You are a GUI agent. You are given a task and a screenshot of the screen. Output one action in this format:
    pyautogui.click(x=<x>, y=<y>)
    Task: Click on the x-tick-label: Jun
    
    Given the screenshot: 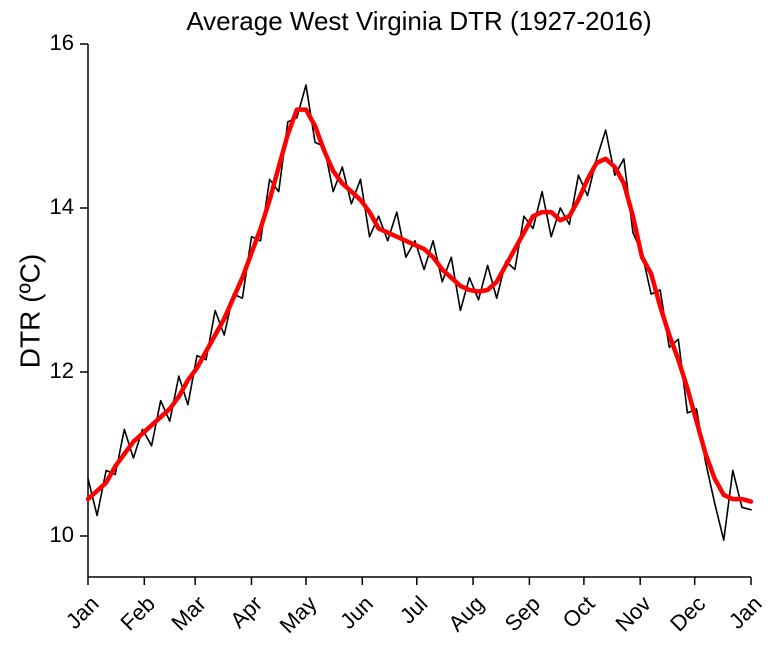 What is the action you would take?
    pyautogui.click(x=356, y=612)
    